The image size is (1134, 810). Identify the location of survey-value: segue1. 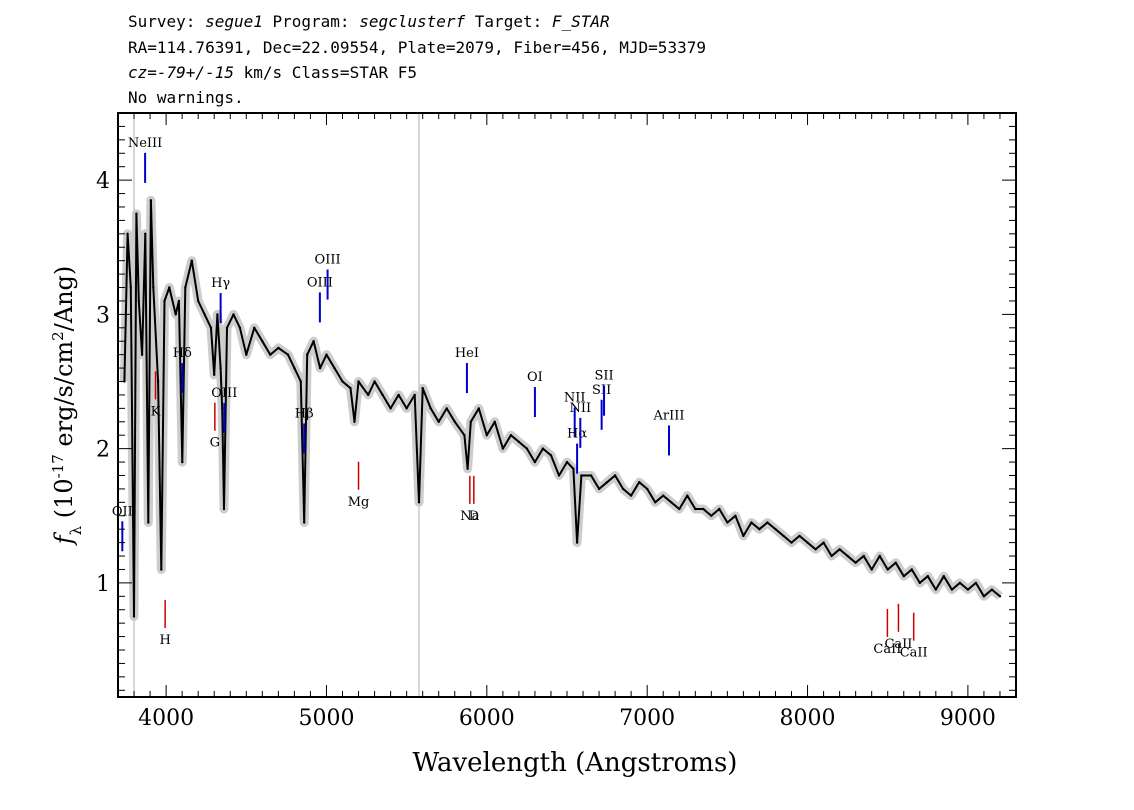
(234, 21).